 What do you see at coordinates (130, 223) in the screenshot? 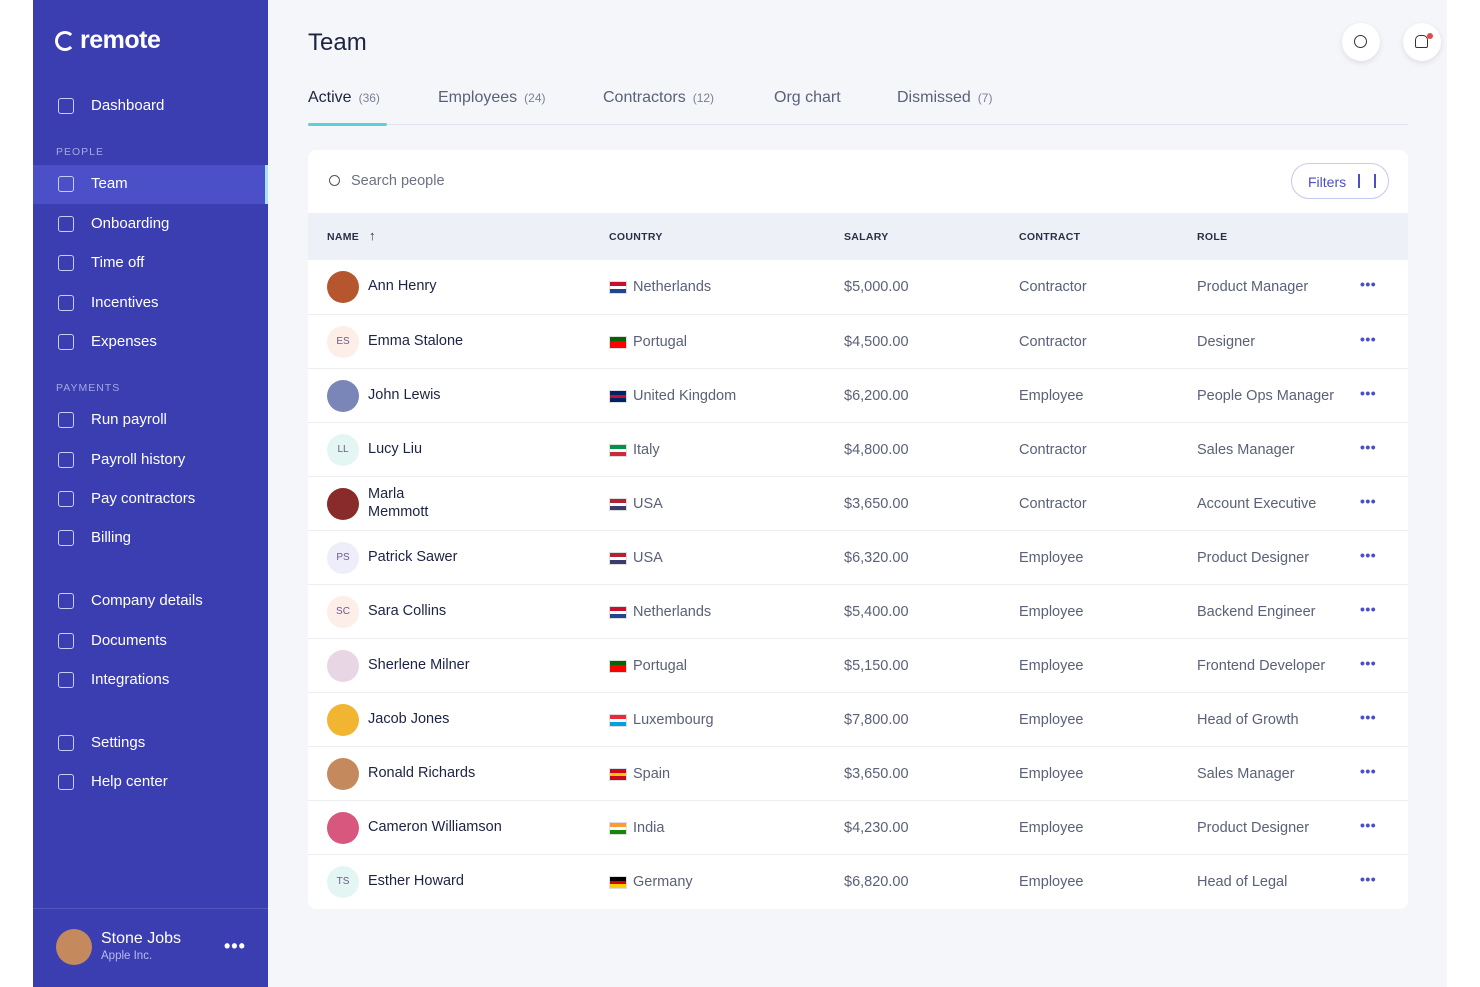
I see `nav-item: Onboarding` at bounding box center [130, 223].